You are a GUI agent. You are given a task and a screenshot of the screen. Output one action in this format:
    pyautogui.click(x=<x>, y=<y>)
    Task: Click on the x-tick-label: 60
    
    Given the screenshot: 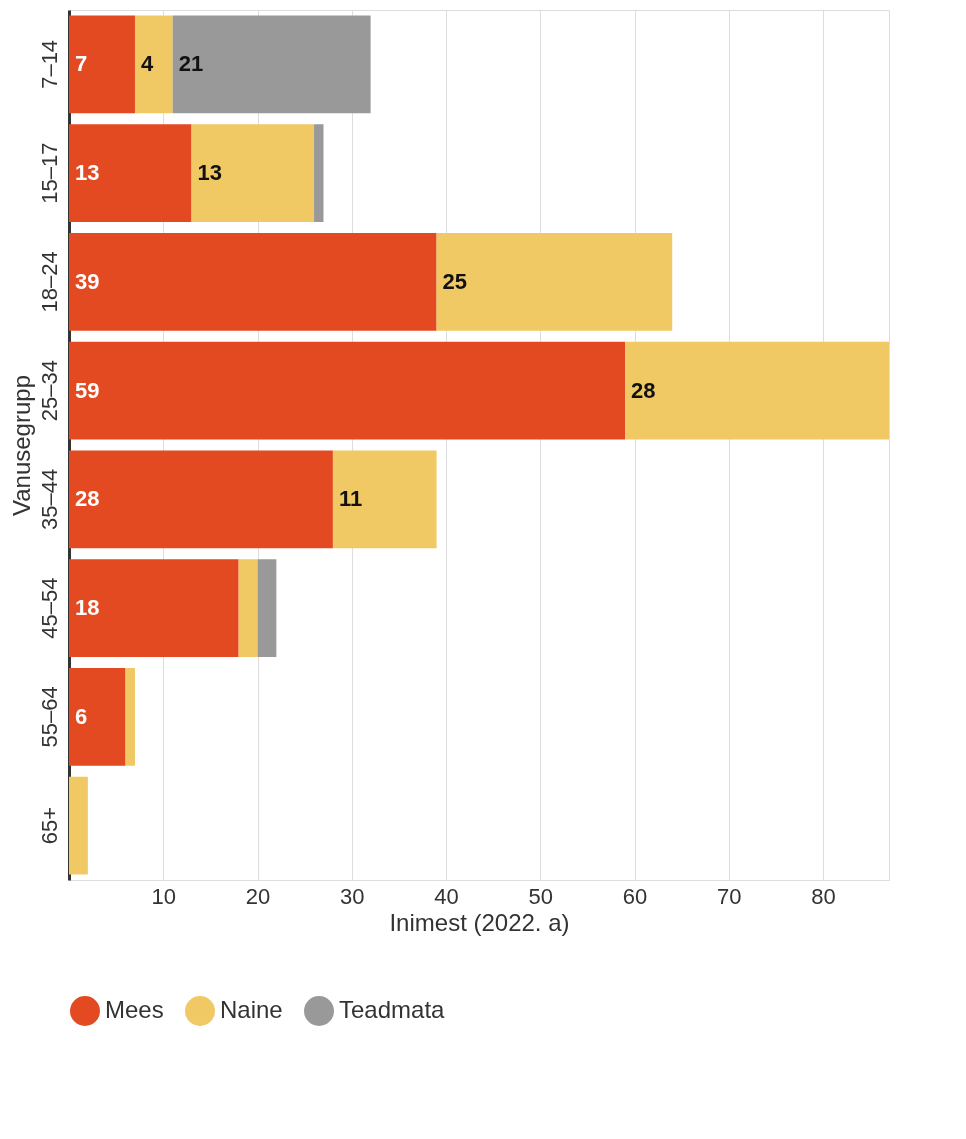 What is the action you would take?
    pyautogui.click(x=635, y=896)
    